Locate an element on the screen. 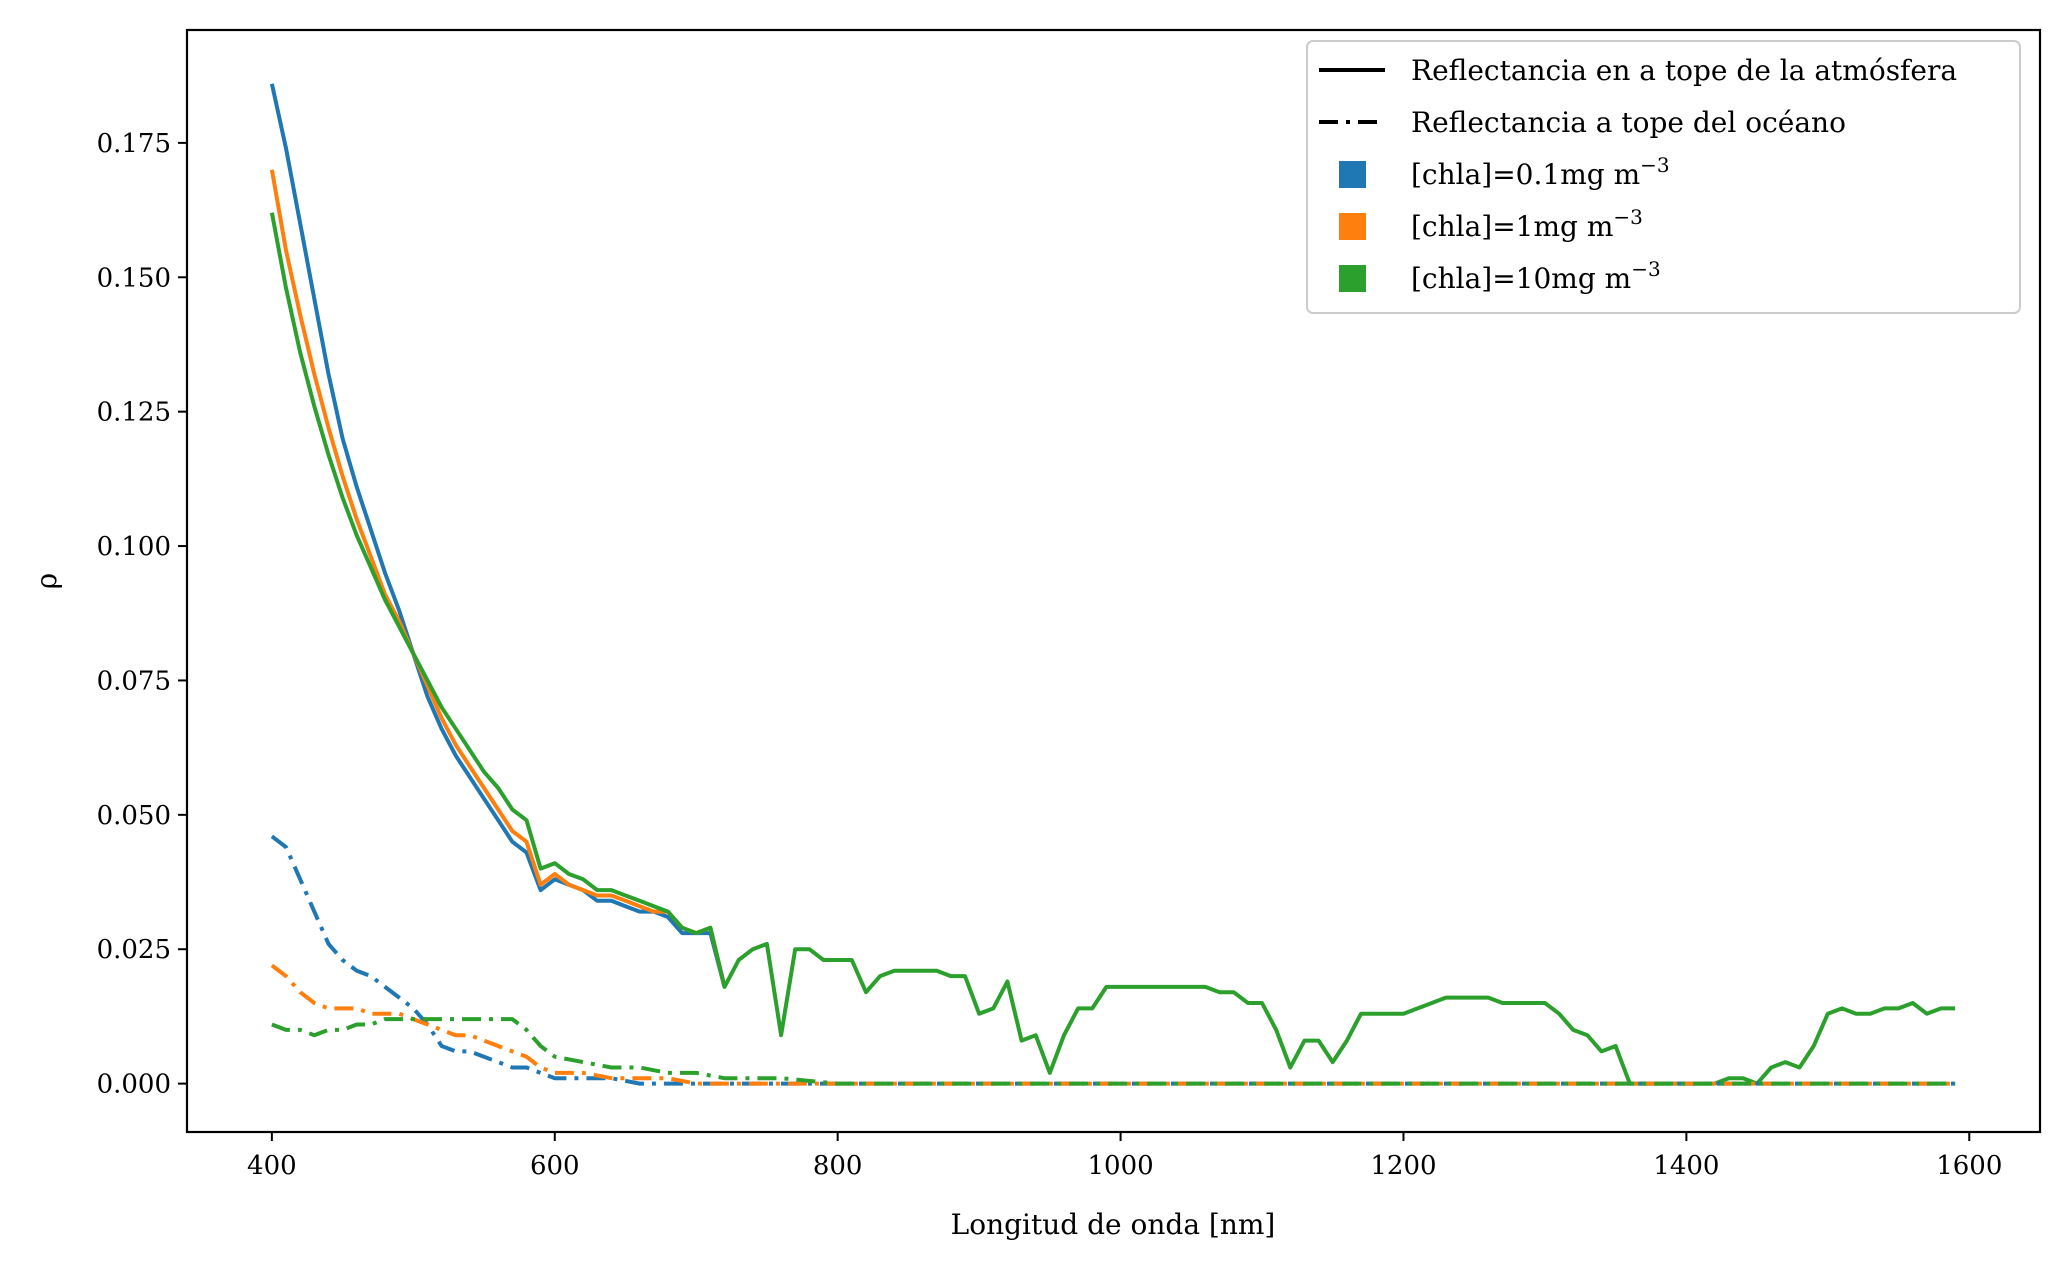 This screenshot has width=2058, height=1267. legend-box is located at coordinates (1663, 177).